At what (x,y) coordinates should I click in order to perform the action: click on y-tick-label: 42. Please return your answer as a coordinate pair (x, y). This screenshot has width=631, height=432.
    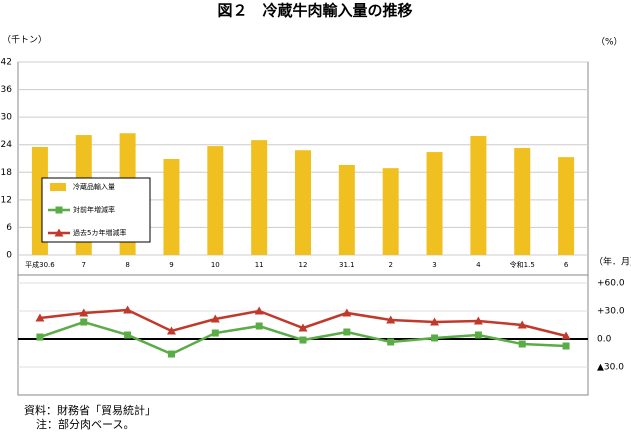
    Looking at the image, I should click on (6, 63).